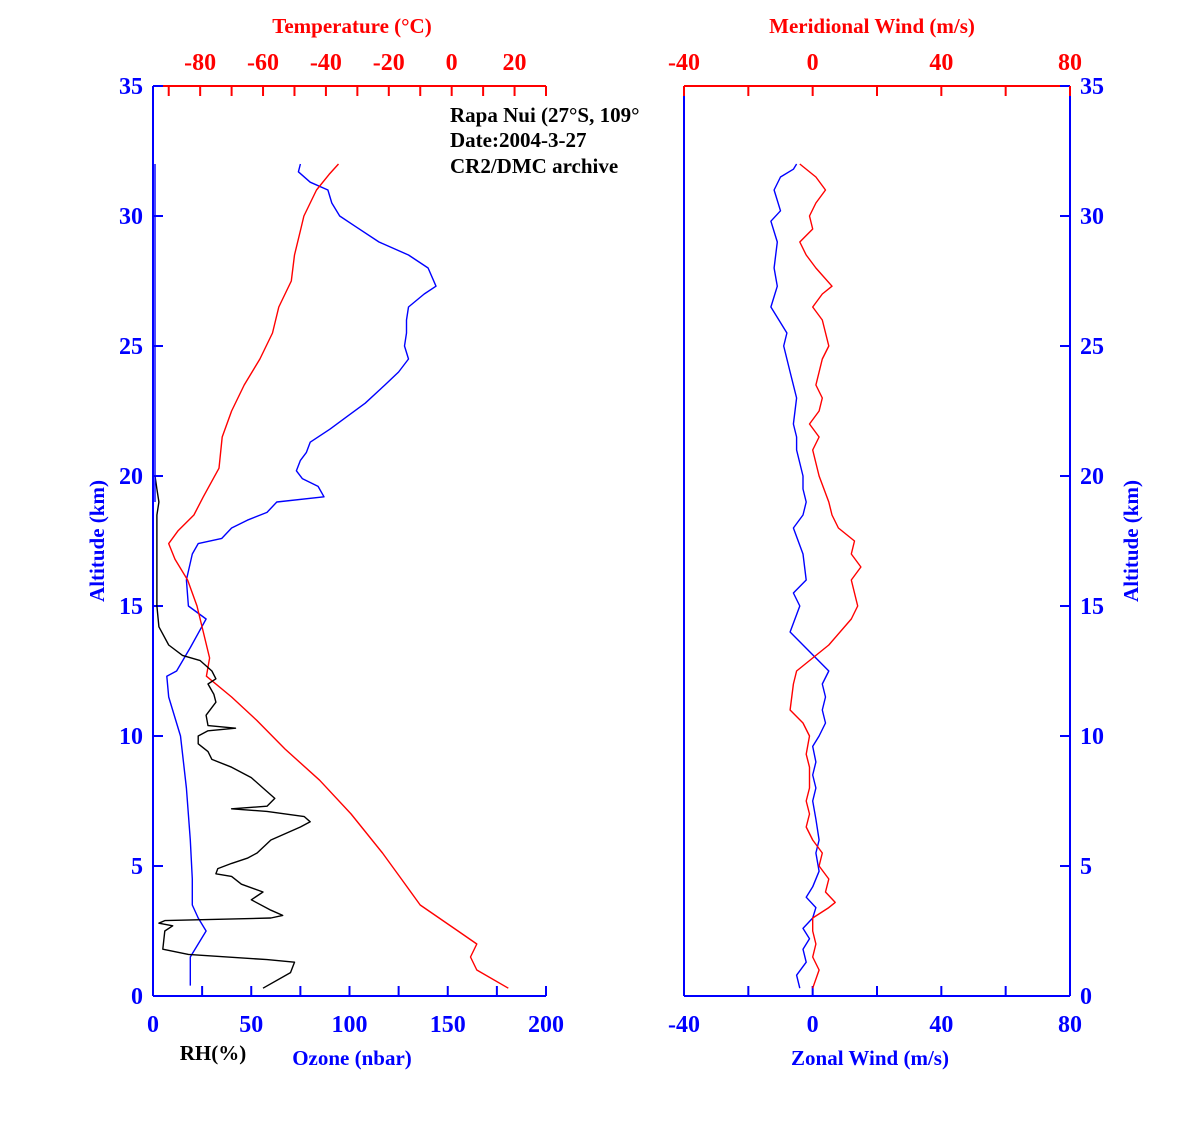 The image size is (1181, 1122). Describe the element at coordinates (351, 26) in the screenshot. I see `x-top-title-temperature: Temperature (°C)` at that location.